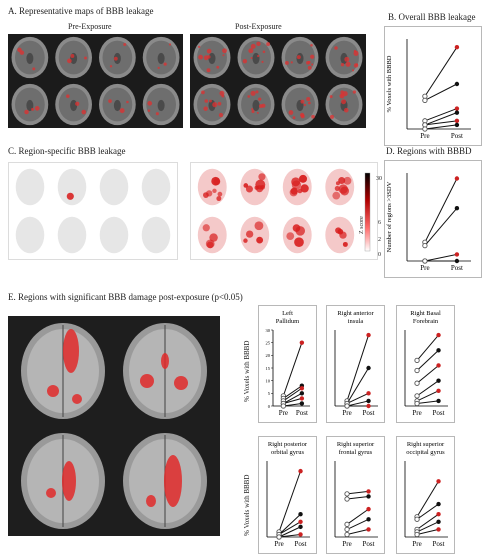  Describe the element at coordinates (379, 223) in the screenshot. I see `colorbar-tick-6: 6` at that location.